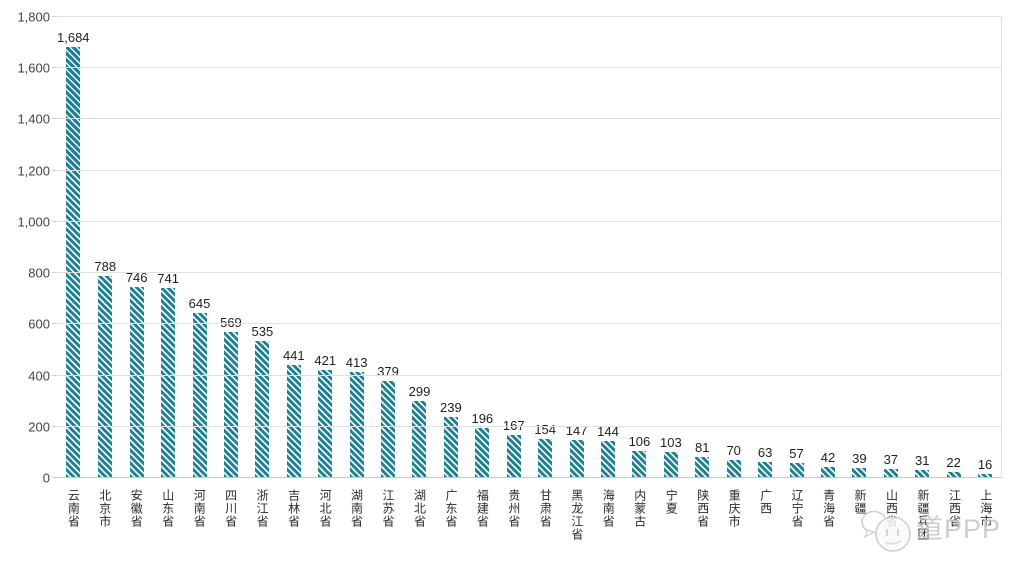  I want to click on y-tick-label: 1,400, so click(33, 119).